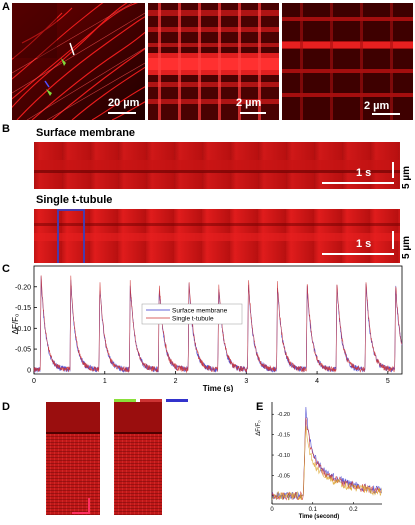  What do you see at coordinates (317, 381) in the screenshot?
I see `chart-c-xtick-label: 4` at bounding box center [317, 381].